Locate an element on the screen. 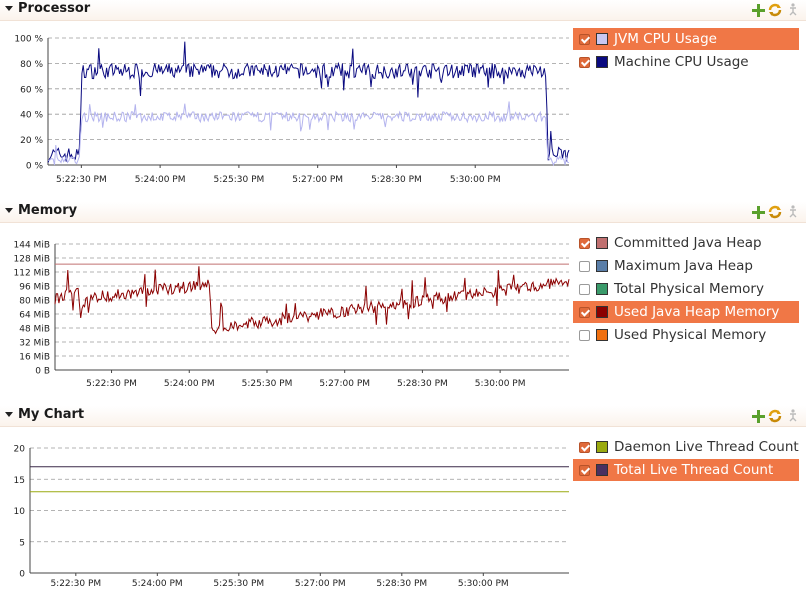 This screenshot has width=806, height=601. legend-item: JVM CPU Usage is located at coordinates (686, 39).